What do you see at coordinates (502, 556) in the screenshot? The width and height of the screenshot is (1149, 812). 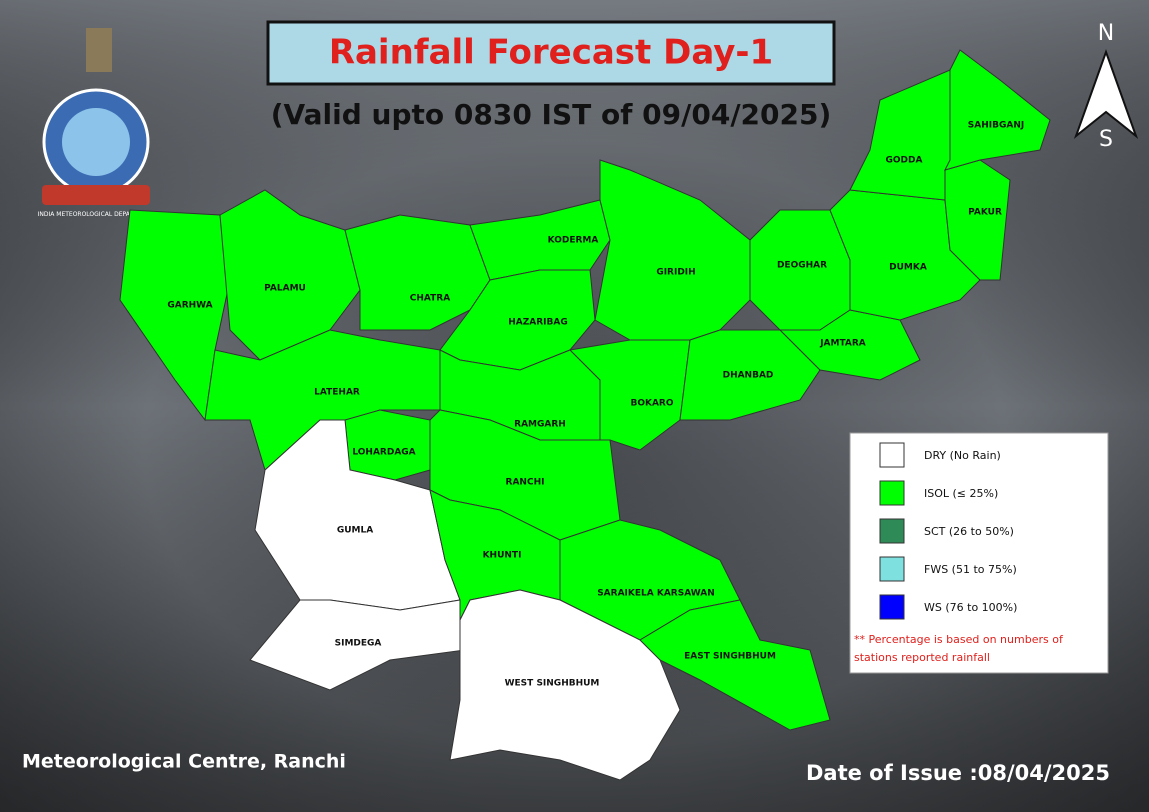 I see `district-label: KHUNTI` at bounding box center [502, 556].